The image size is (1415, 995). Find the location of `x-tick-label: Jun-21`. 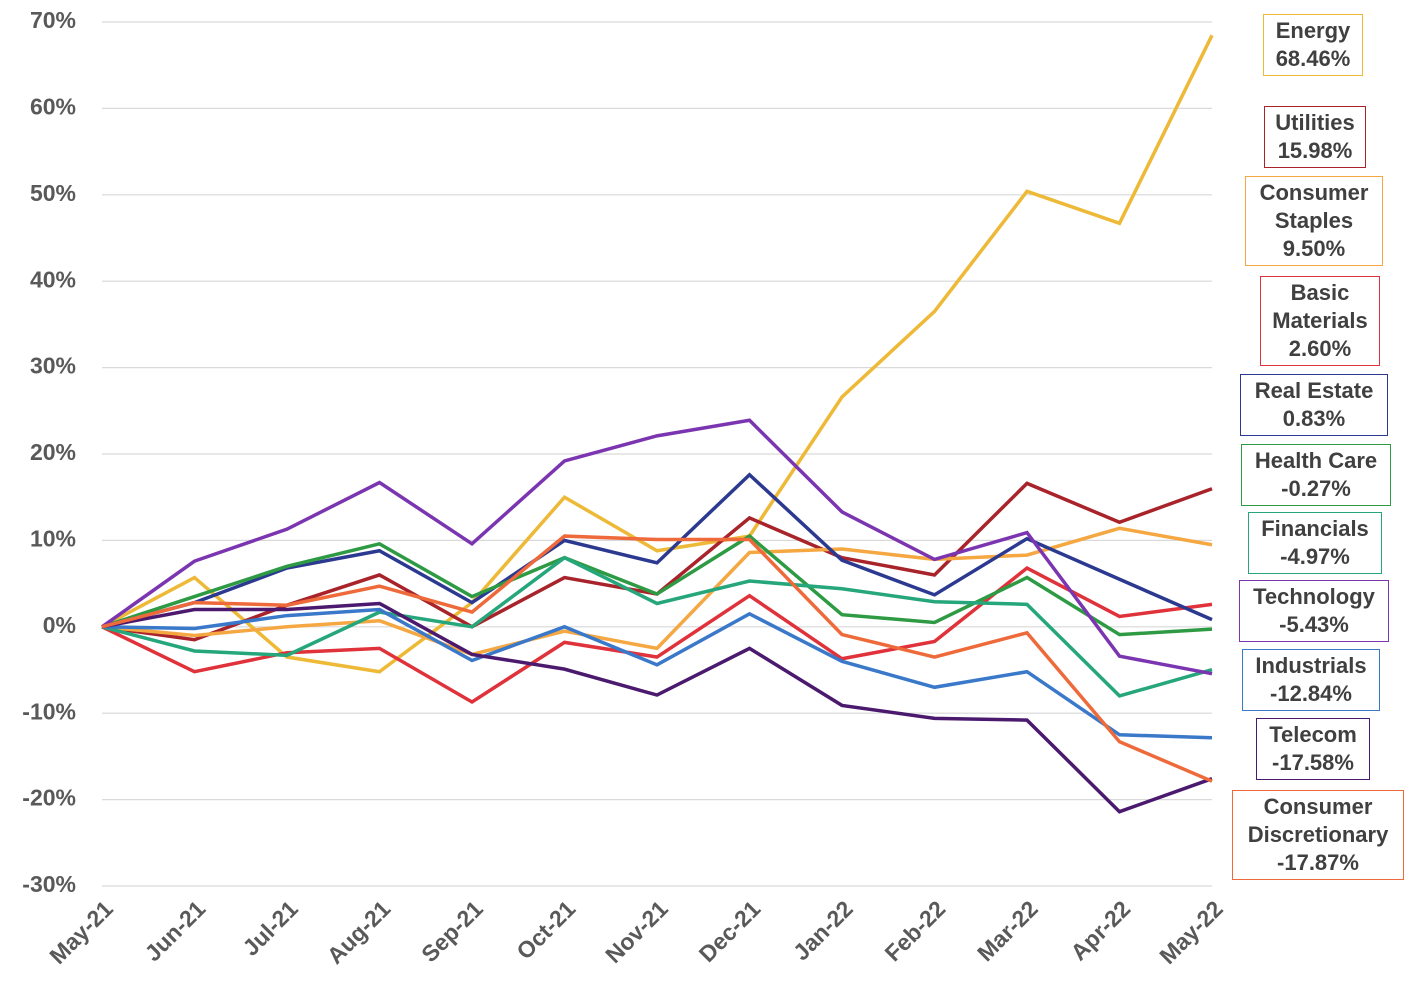

x-tick-label: Jun-21 is located at coordinates (175, 930).